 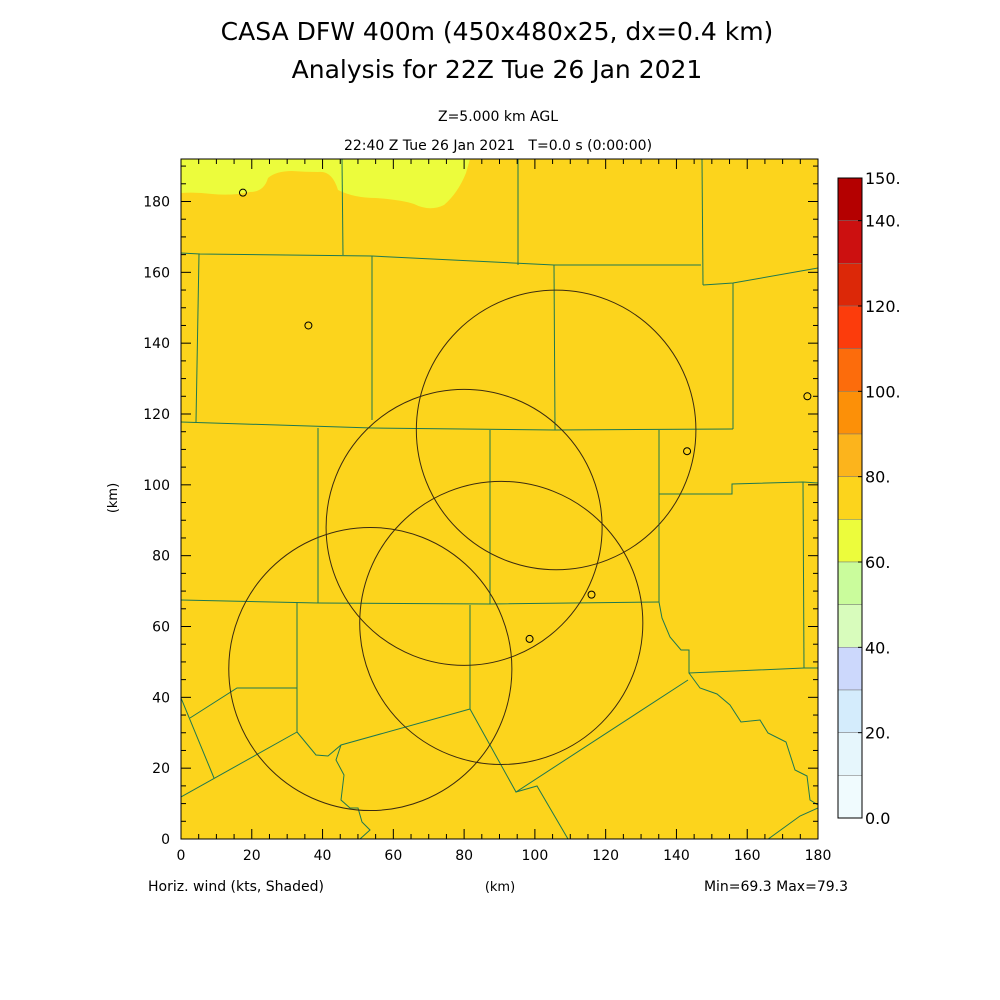 I want to click on x-tick-label: 0, so click(x=181, y=856).